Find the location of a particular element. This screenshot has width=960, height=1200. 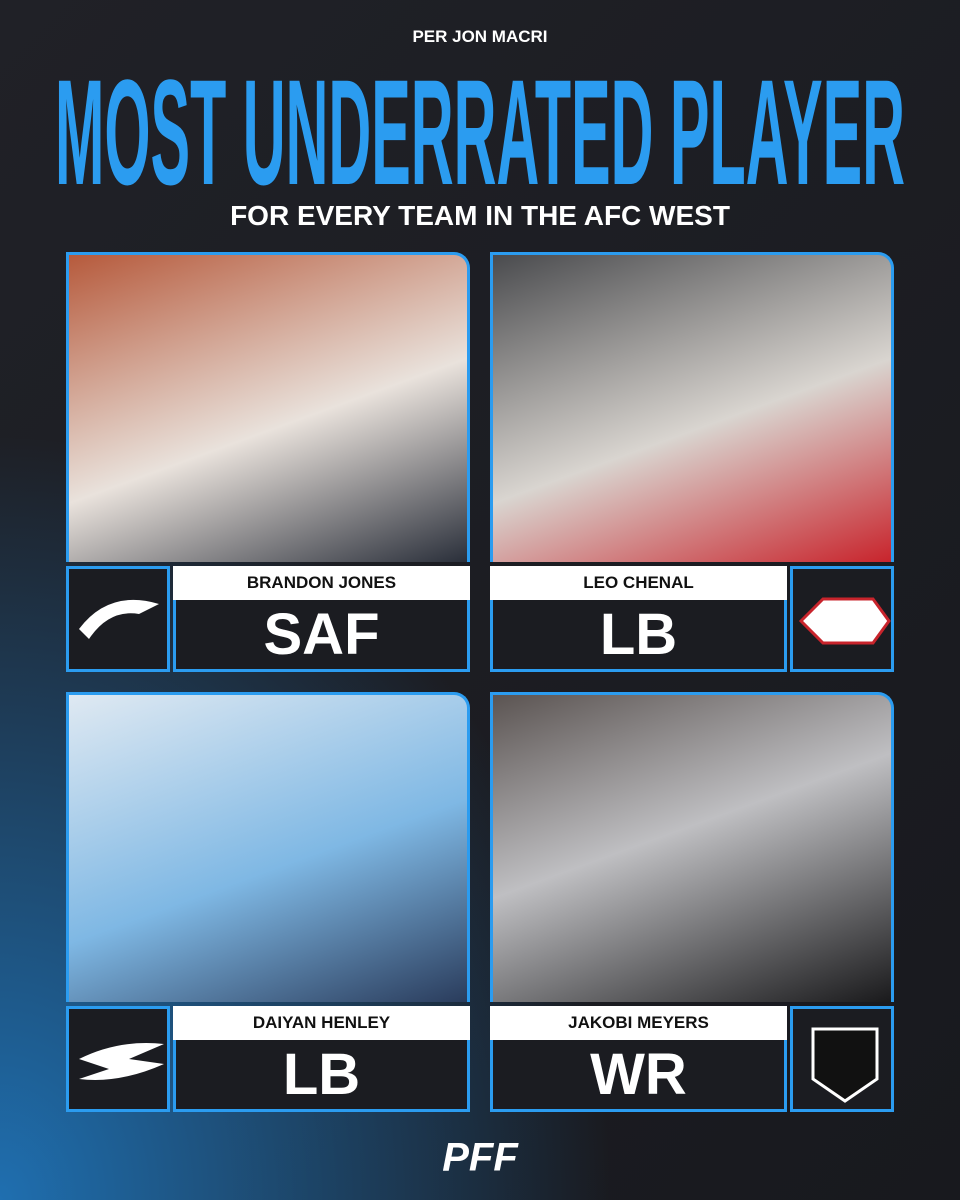

player-name: BRANDON JONES is located at coordinates (321, 583).